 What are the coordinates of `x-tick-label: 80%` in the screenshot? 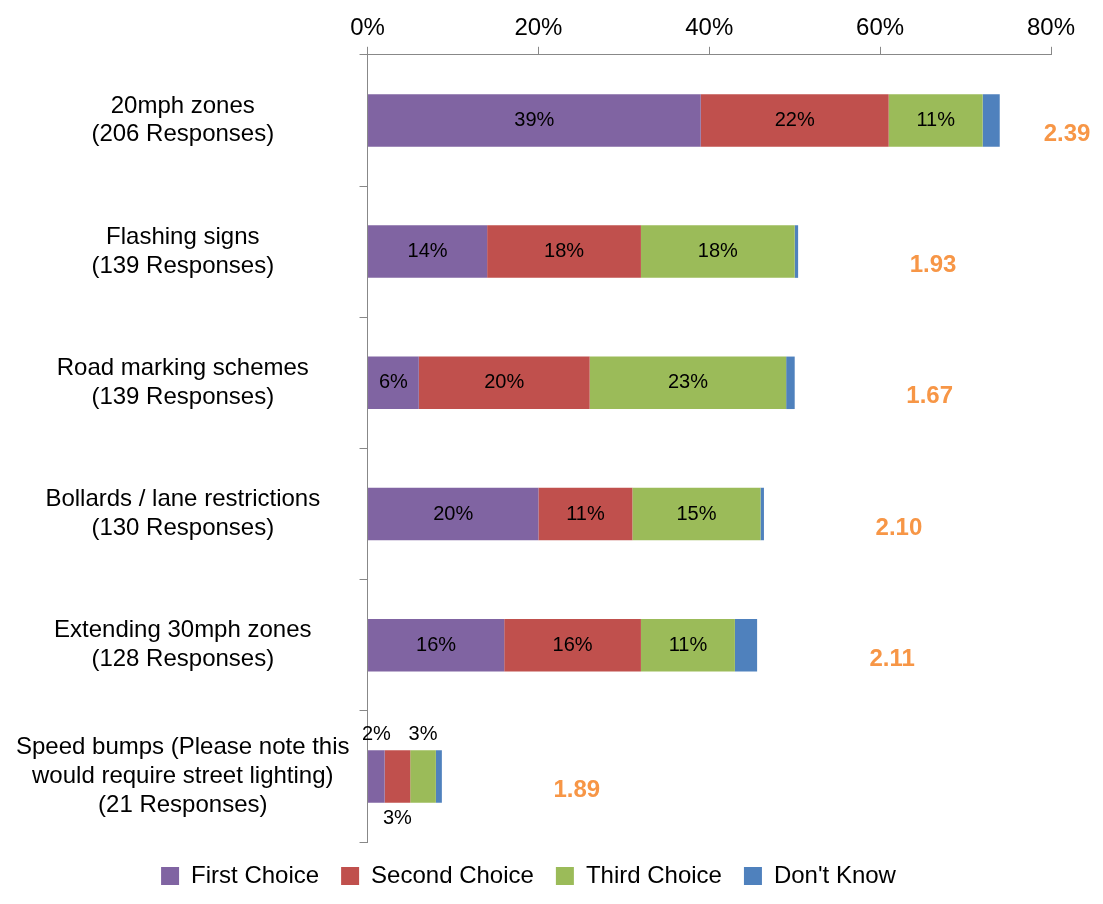 It's located at (1051, 27).